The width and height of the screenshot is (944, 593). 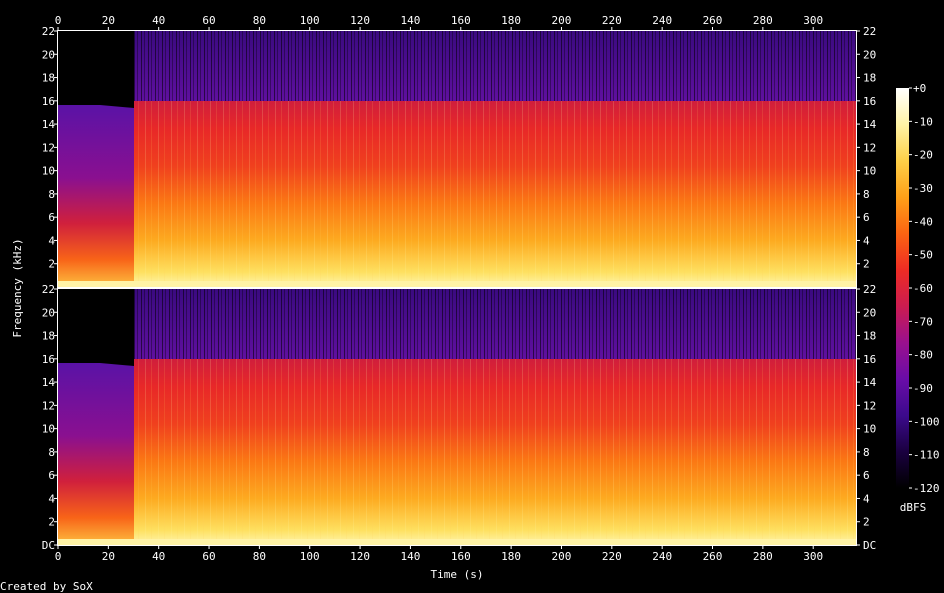 I want to click on y-tick-label-left: DC, so click(x=48, y=545).